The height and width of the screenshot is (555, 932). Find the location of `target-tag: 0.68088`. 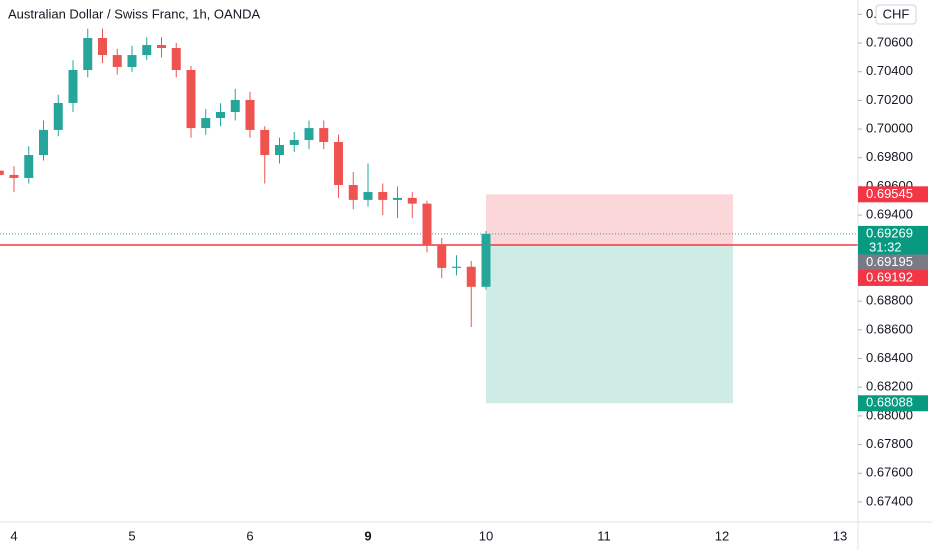

target-tag: 0.68088 is located at coordinates (889, 402).